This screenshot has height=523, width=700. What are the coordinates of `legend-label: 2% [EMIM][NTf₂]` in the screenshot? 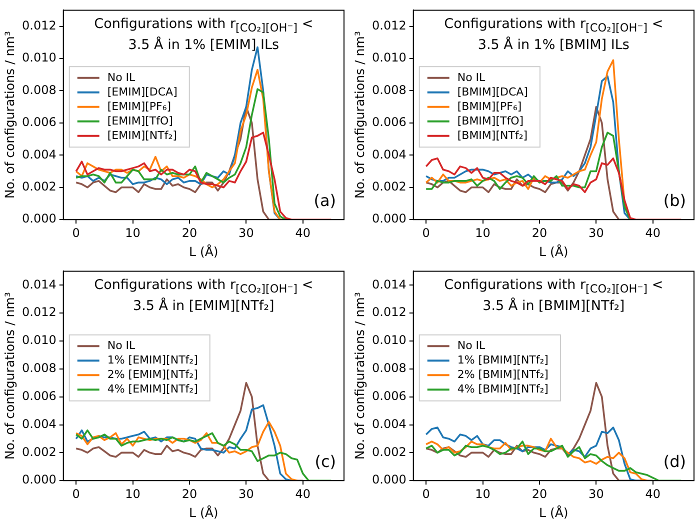 It's located at (152, 375).